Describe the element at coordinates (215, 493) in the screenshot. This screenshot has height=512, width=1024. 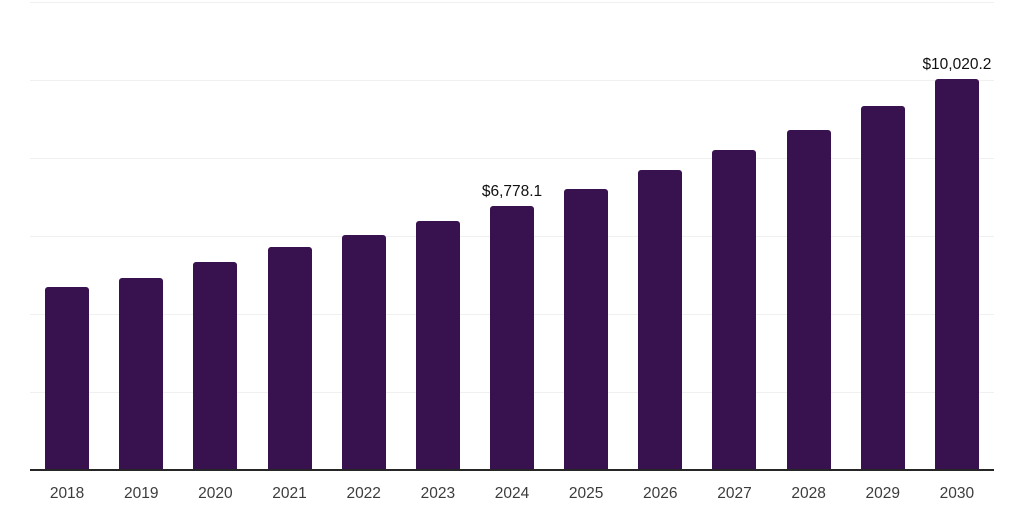
I see `x-axis-tick-label-2020: 2020` at that location.